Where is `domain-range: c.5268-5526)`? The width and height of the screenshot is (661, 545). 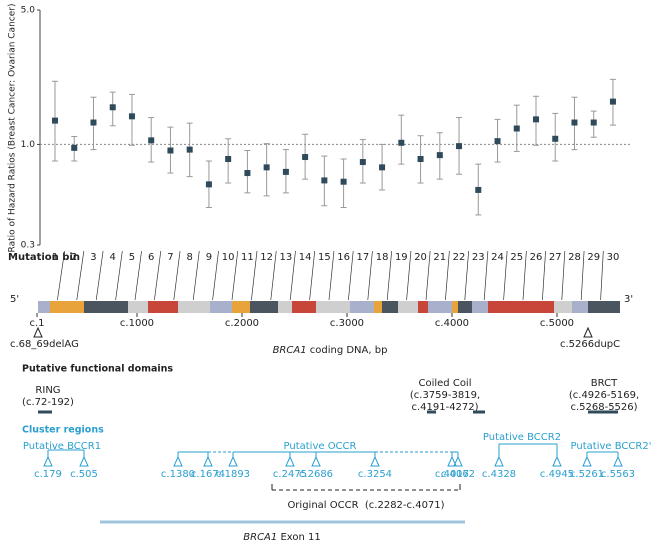
domain-range: c.5268-5526) is located at coordinates (603, 407).